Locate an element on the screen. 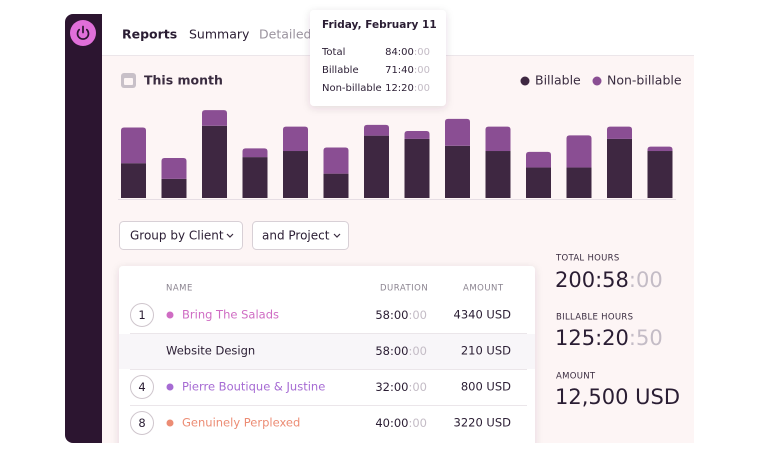 Image resolution: width=758 pixels, height=450 pixels. dropdown-label: Group by Client is located at coordinates (177, 236).